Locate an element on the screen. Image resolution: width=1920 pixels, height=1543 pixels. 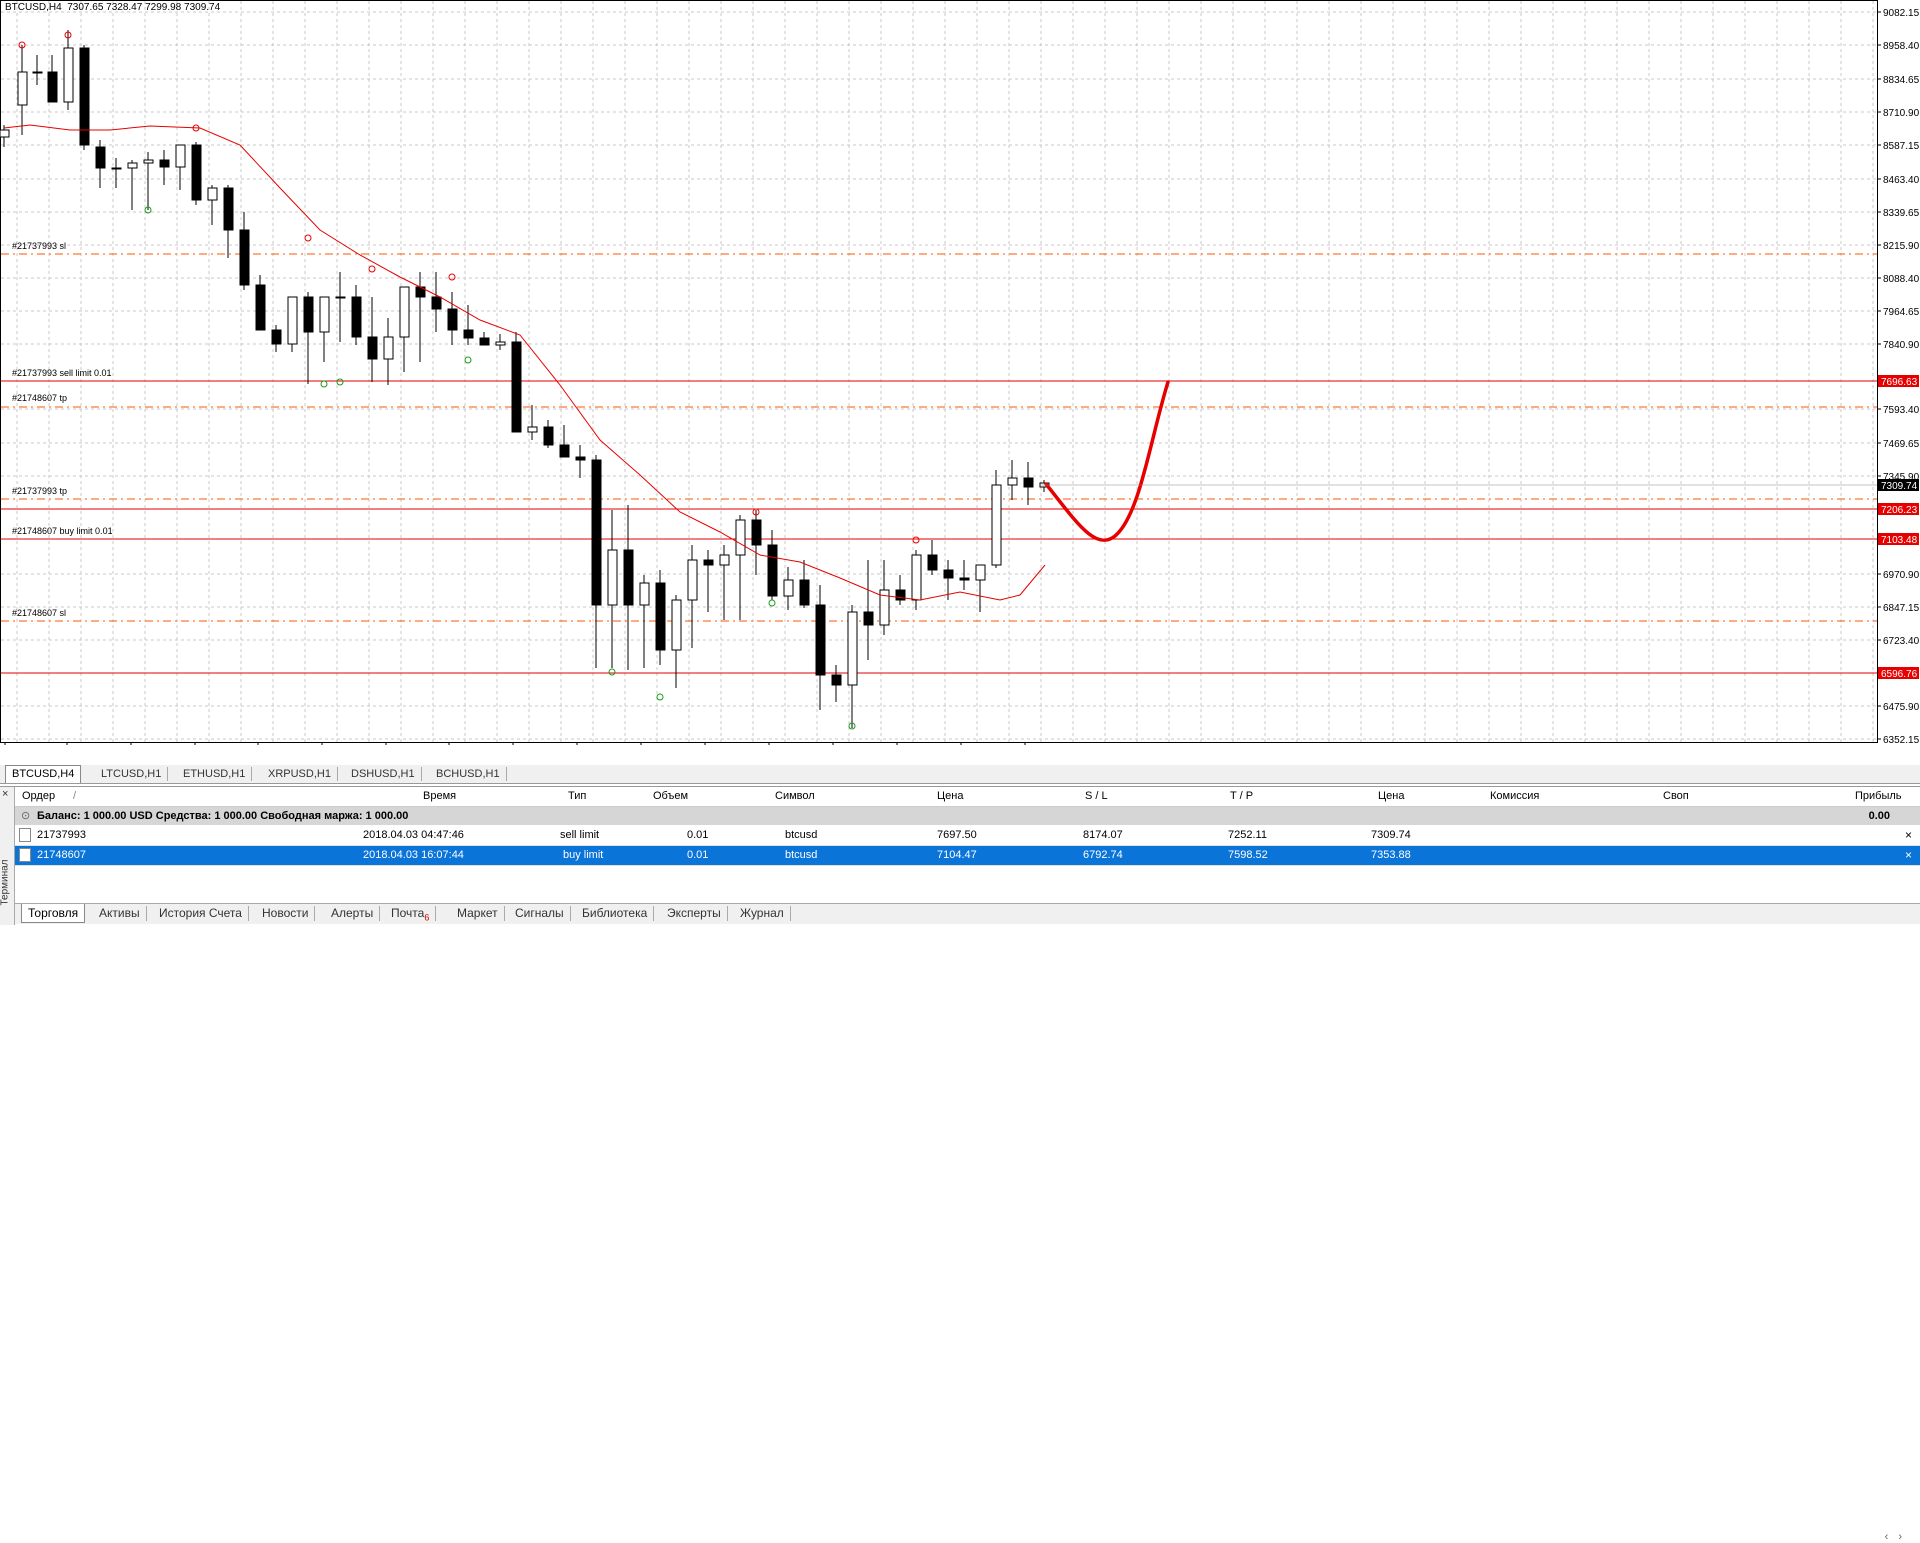
price-tag-label: 7103.48 is located at coordinates (1899, 540).